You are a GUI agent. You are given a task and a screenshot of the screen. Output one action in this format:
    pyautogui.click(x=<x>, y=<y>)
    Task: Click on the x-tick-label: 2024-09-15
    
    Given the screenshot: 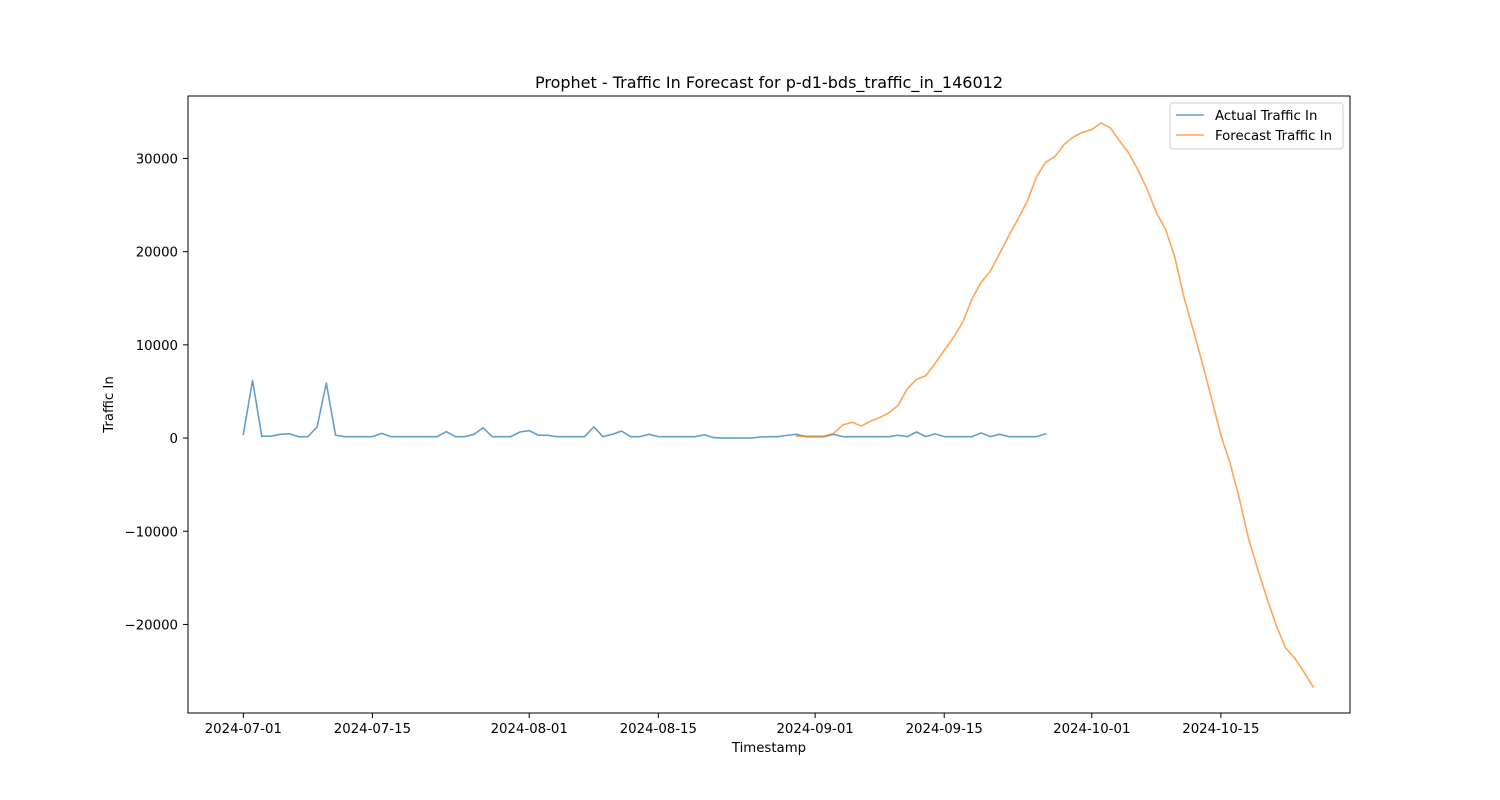 What is the action you would take?
    pyautogui.click(x=944, y=729)
    